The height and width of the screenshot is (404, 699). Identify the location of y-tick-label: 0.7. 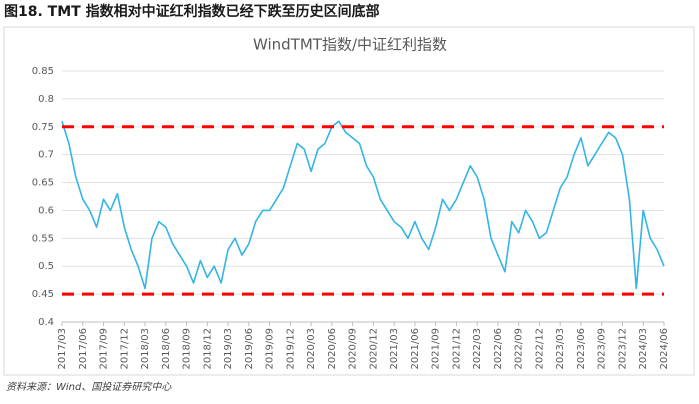
(46, 155).